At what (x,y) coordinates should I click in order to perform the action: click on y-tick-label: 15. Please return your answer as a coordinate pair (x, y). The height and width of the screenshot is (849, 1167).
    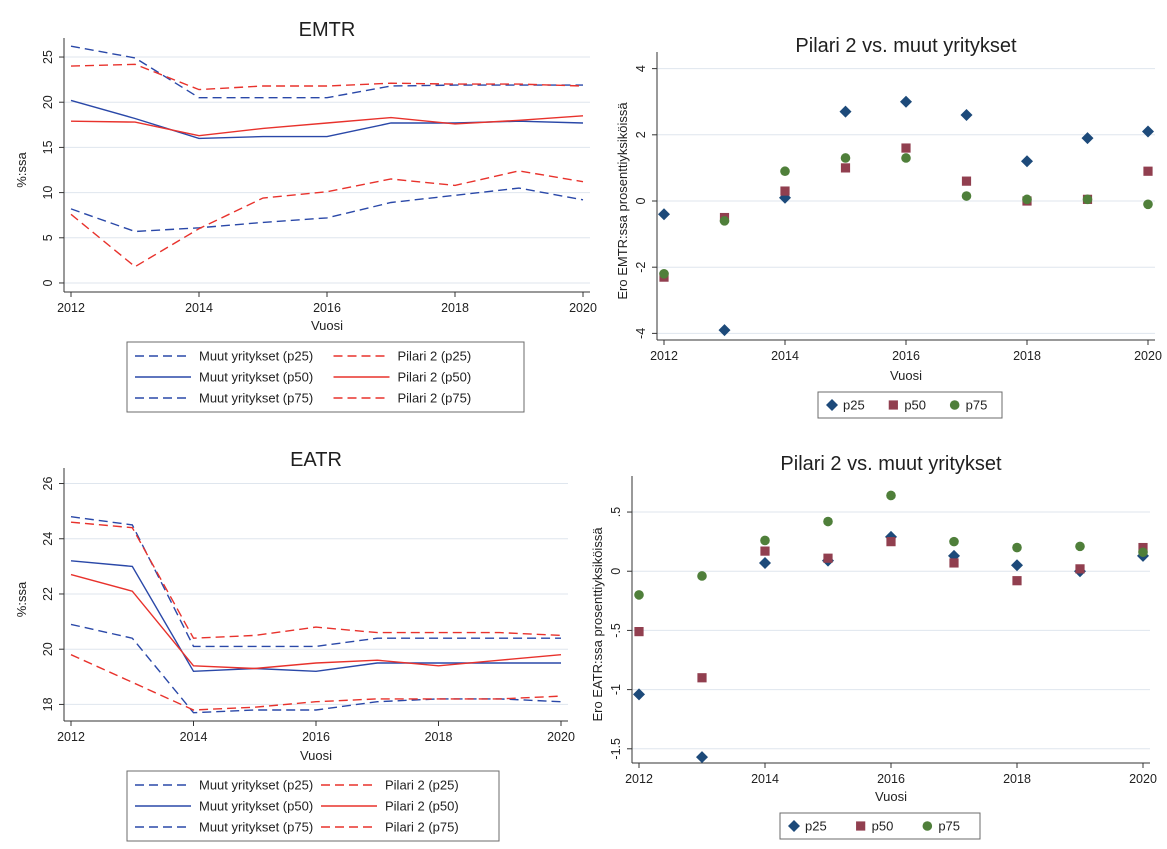
    Looking at the image, I should click on (48, 147).